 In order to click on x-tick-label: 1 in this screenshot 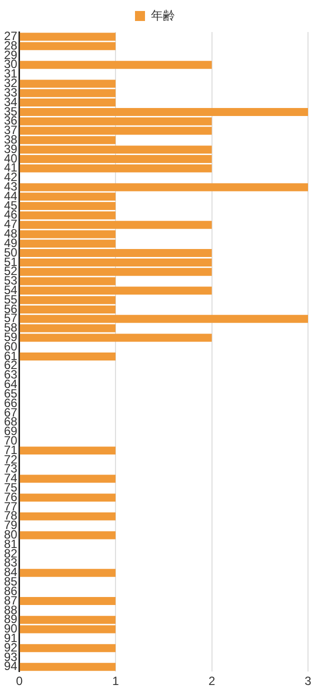, I will do `click(116, 681)`.